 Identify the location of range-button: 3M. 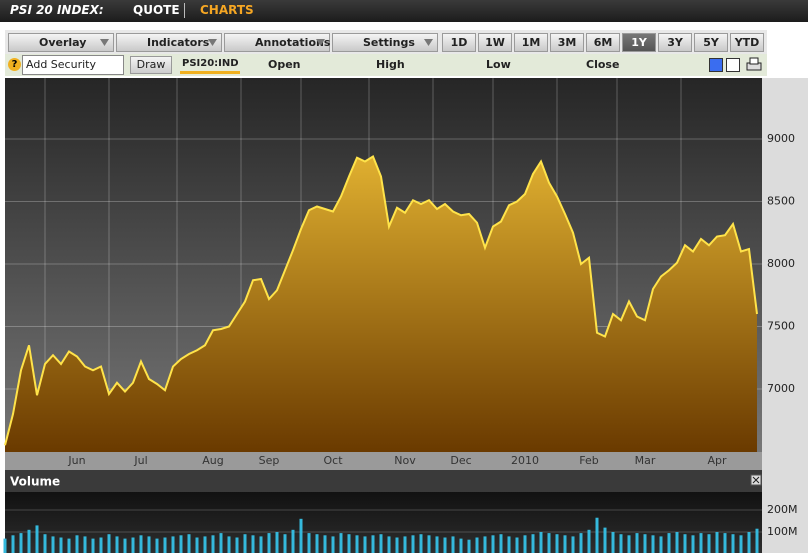
(567, 42).